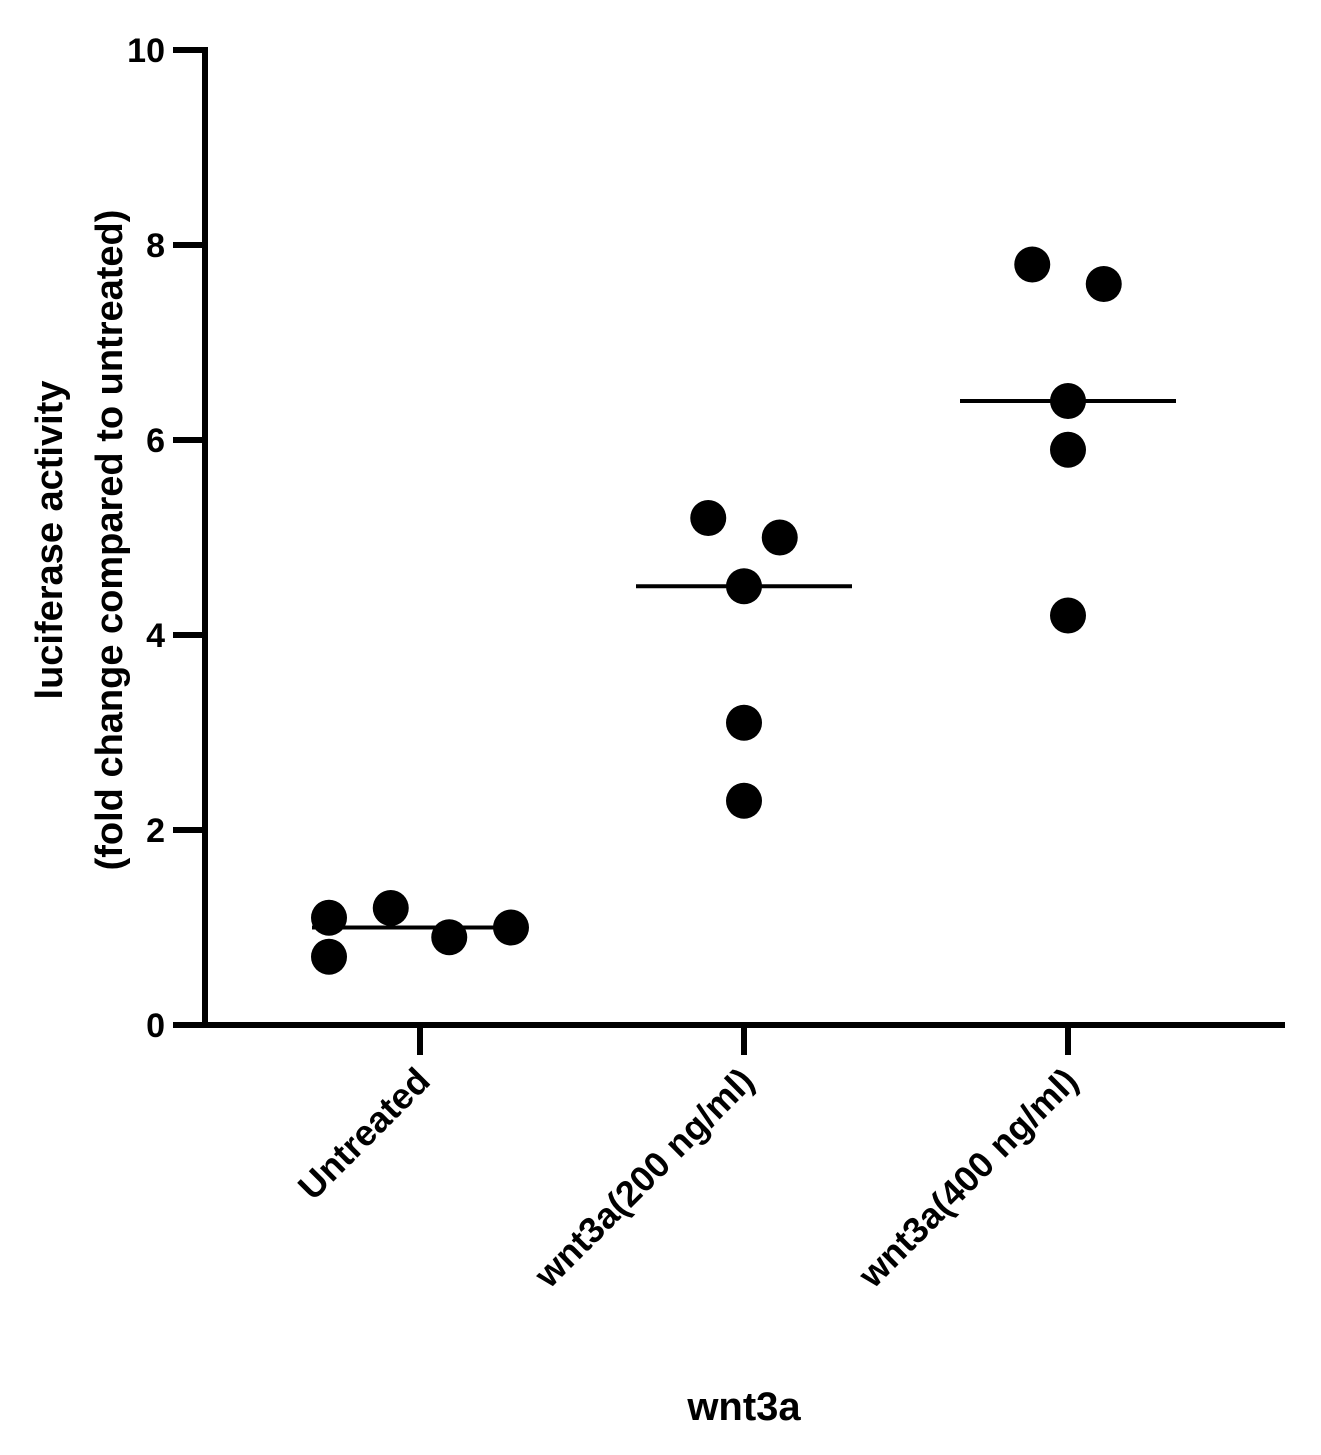 This screenshot has height=1455, width=1321. What do you see at coordinates (364, 1134) in the screenshot?
I see `x-tick-label-0: Untreated` at bounding box center [364, 1134].